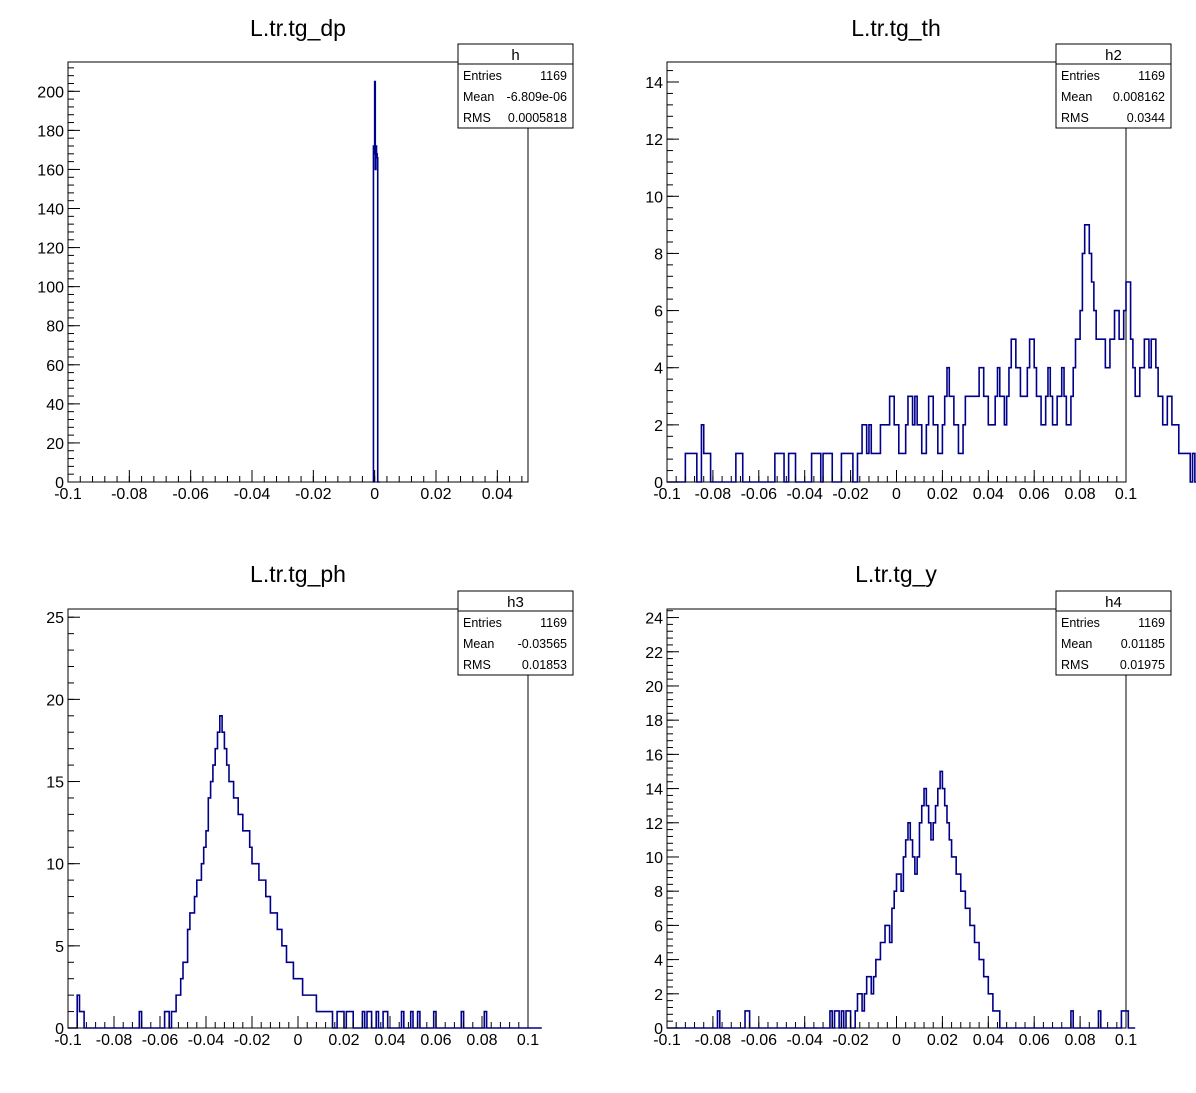 The width and height of the screenshot is (1196, 1093). I want to click on y-tick-label: 12, so click(654, 824).